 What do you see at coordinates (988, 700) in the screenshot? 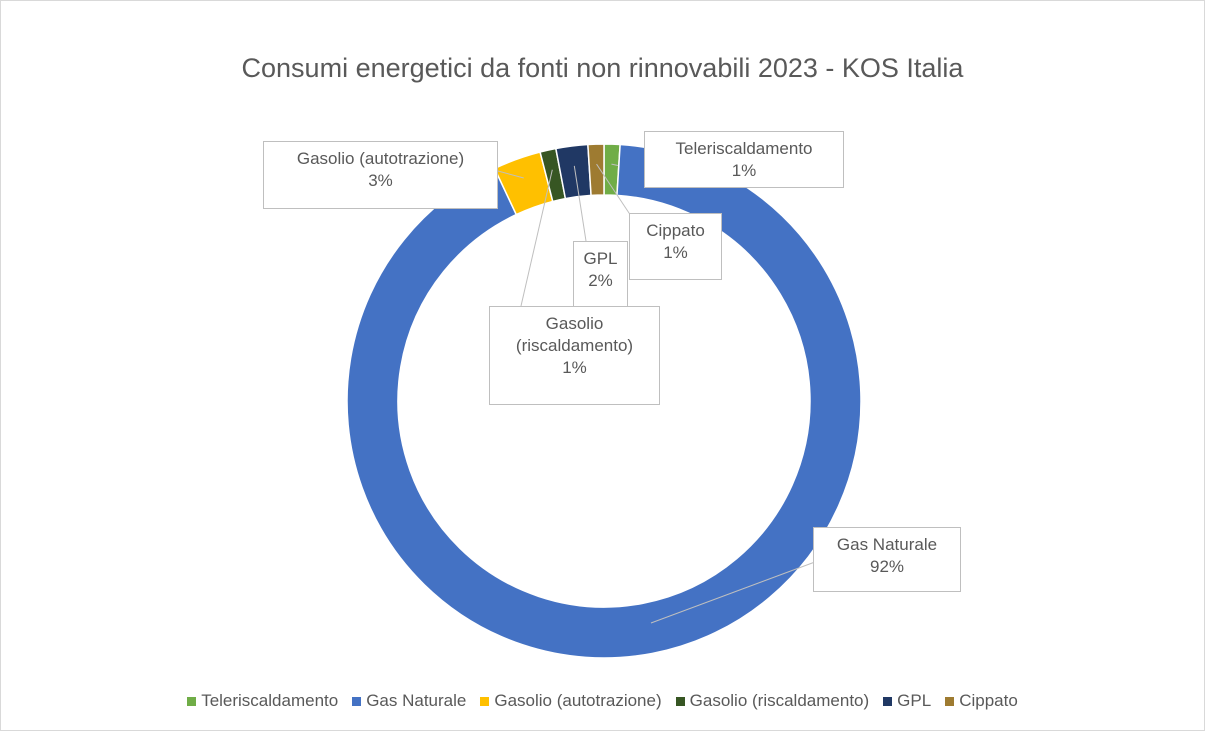
I see `legend-label: Cippato` at bounding box center [988, 700].